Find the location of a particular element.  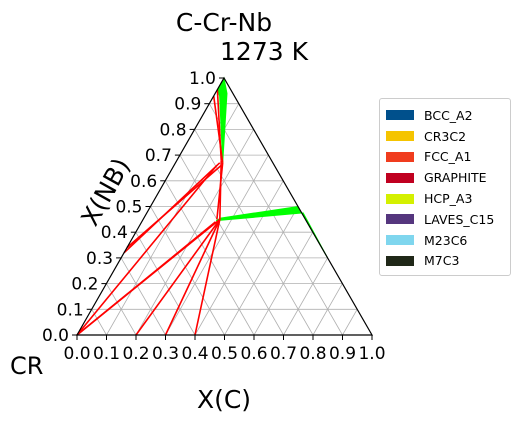

legend-label: CR3C2 is located at coordinates (445, 136).